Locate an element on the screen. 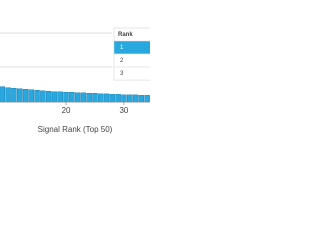 The height and width of the screenshot is (240, 320). table-header: Rank is located at coordinates (125, 35).